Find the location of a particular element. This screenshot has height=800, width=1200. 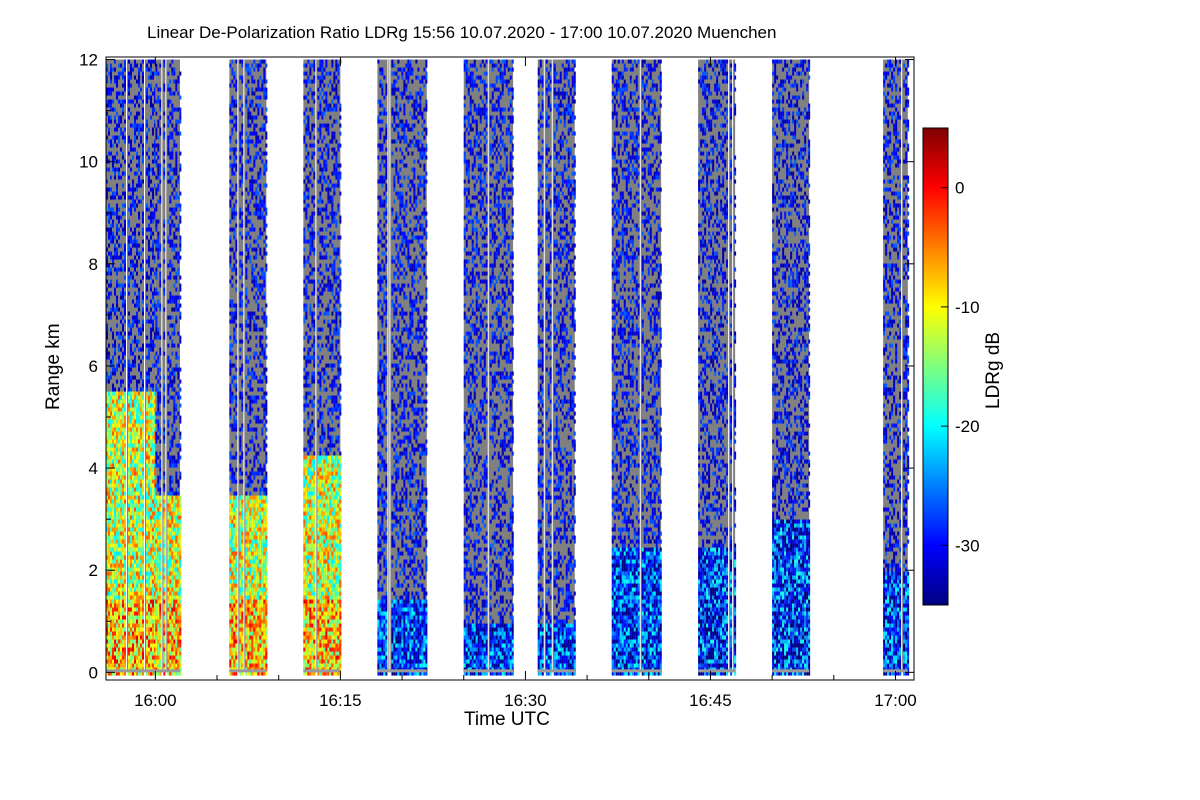

colorbar-title: LDRg dB is located at coordinates (993, 370).